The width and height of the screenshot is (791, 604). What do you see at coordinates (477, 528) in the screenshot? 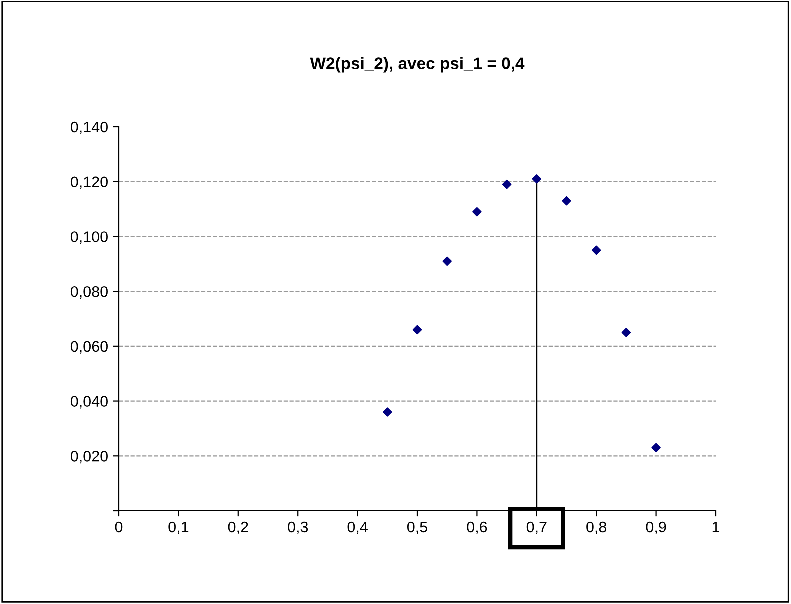
I see `x-tick-label: 0,6` at bounding box center [477, 528].